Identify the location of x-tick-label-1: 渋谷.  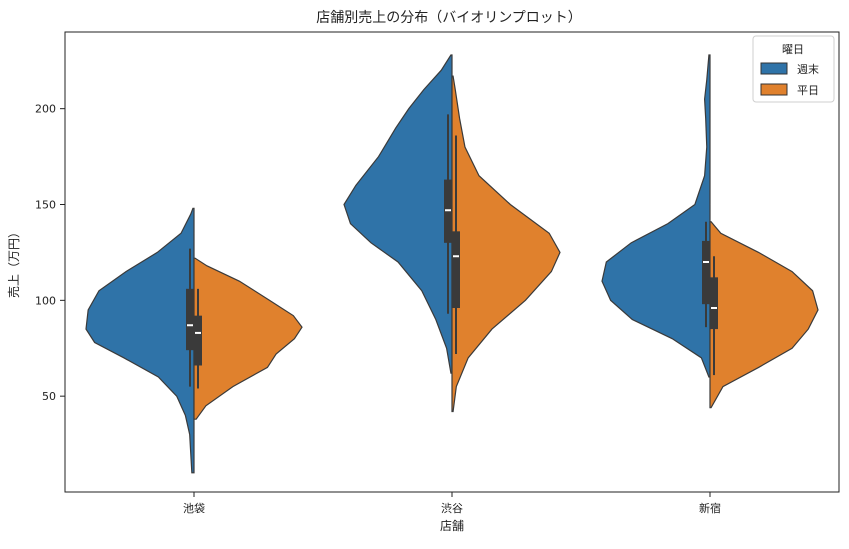
(452, 508).